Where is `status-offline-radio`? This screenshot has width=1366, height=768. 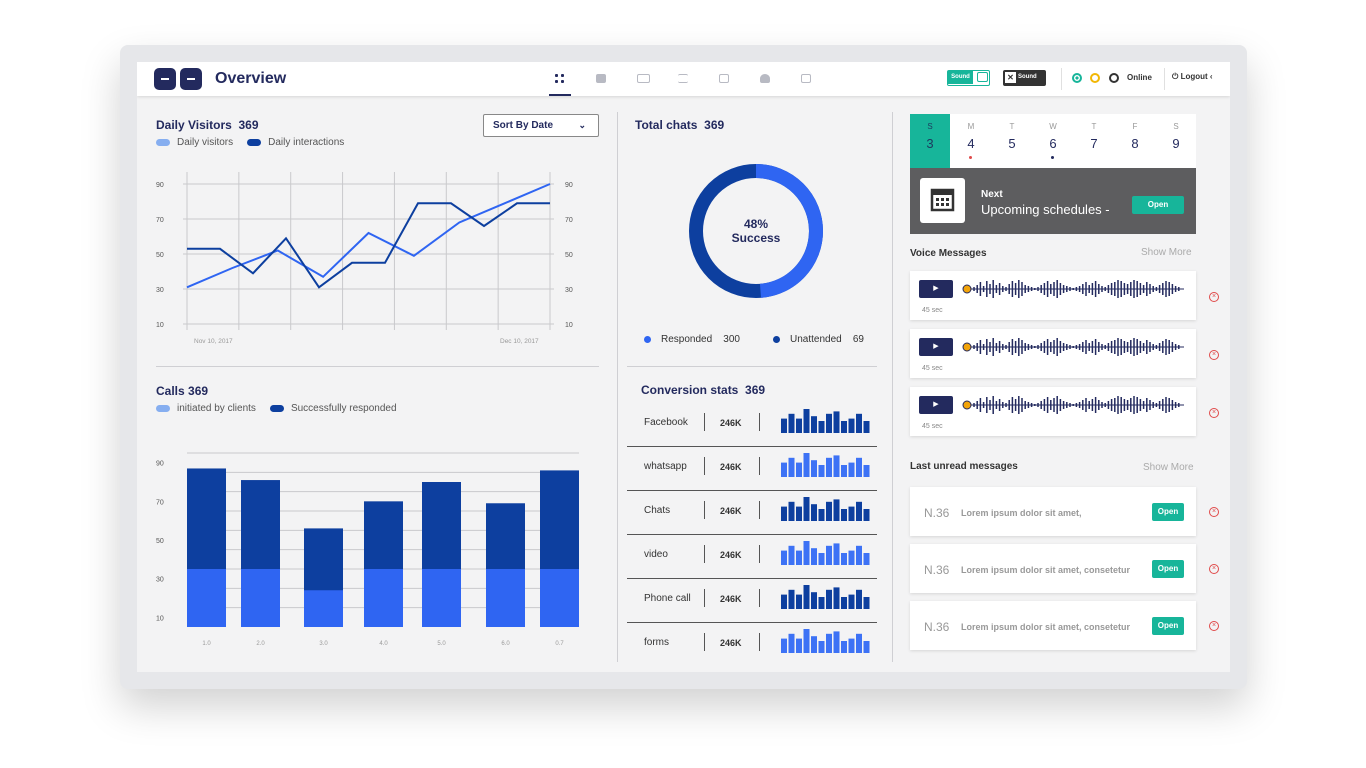 status-offline-radio is located at coordinates (1114, 78).